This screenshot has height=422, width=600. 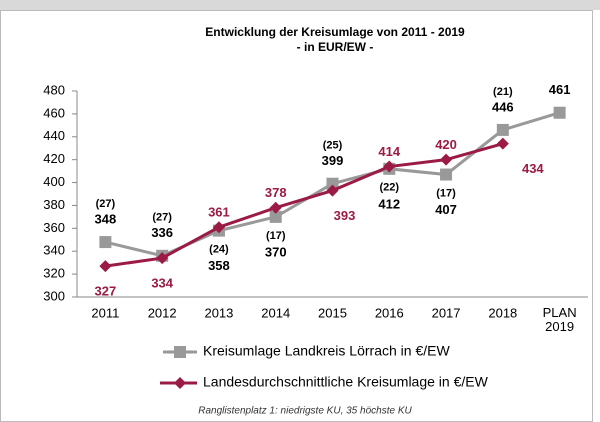 What do you see at coordinates (502, 312) in the screenshot?
I see `x-tick-label: 2018` at bounding box center [502, 312].